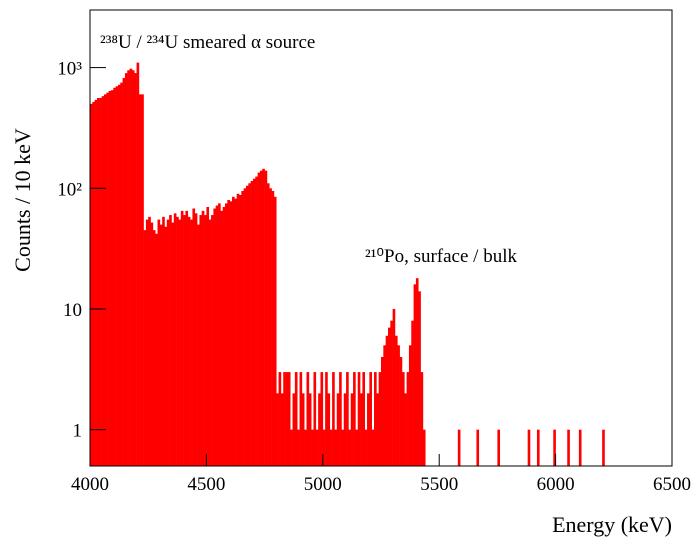  Describe the element at coordinates (441, 256) in the screenshot. I see `annotation: ²¹⁰Po, surface / bulk` at that location.